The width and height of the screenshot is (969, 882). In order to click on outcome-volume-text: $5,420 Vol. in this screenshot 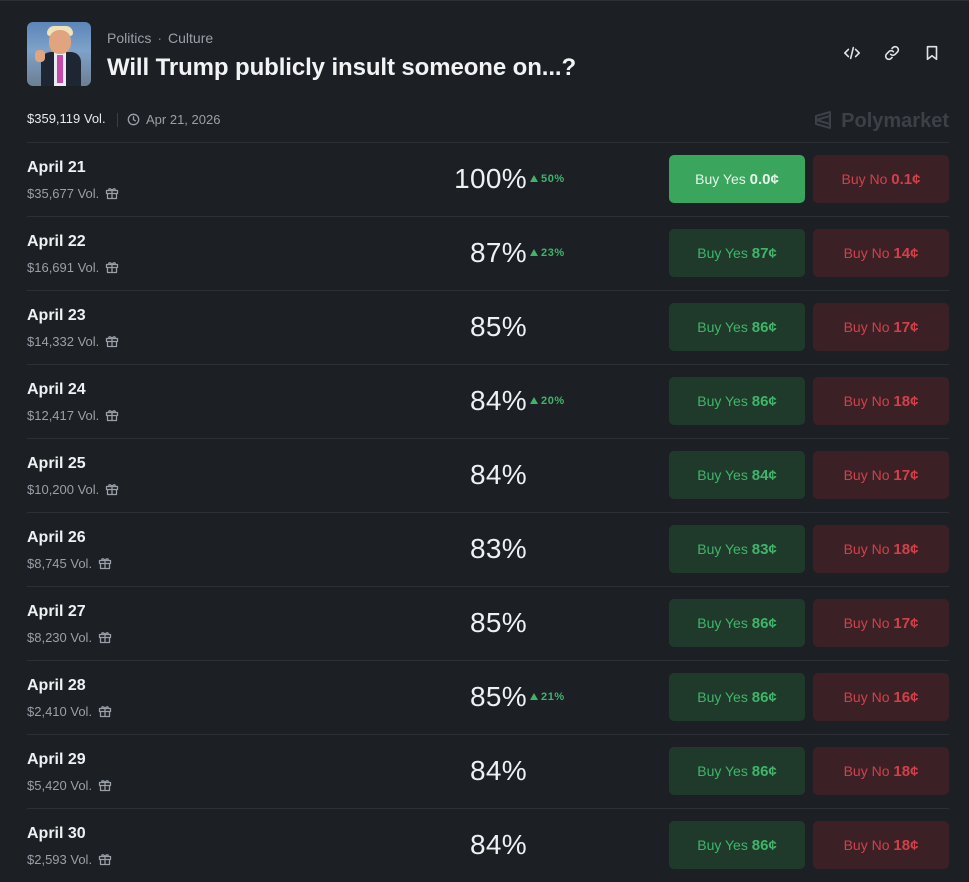, I will do `click(60, 785)`.